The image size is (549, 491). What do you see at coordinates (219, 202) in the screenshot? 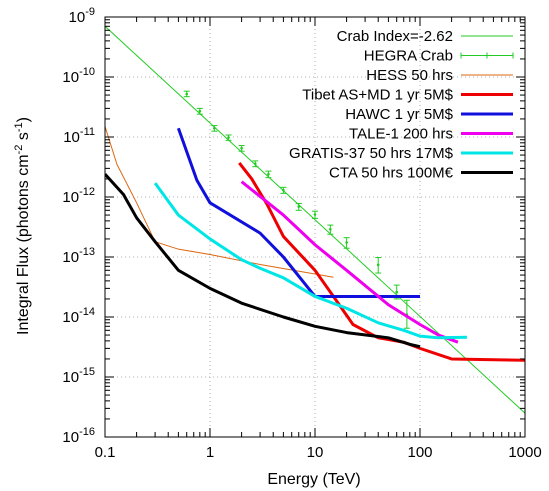
I see `series-hess-50-hrs` at bounding box center [219, 202].